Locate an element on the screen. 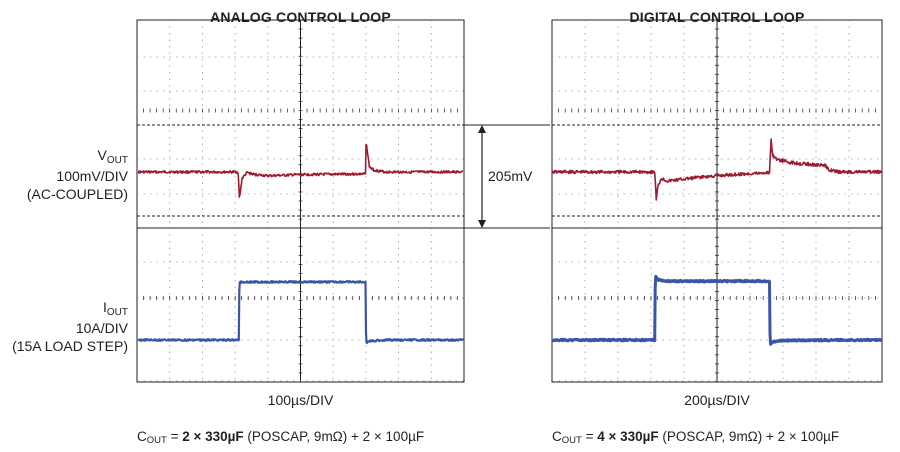  left-cout-symbol: C is located at coordinates (142, 436).